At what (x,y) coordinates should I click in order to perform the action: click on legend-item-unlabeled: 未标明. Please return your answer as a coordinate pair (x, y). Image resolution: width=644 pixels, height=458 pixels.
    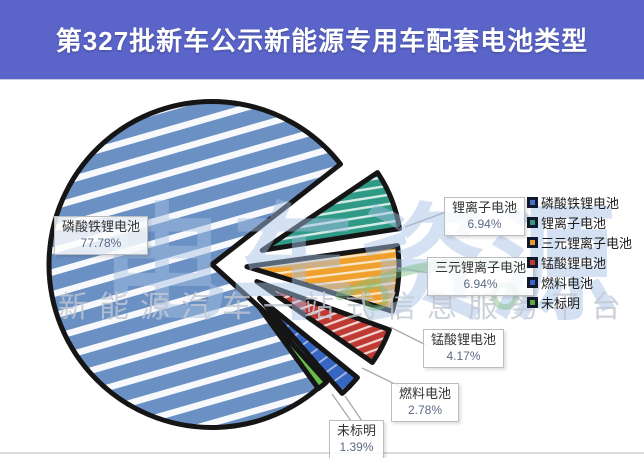
    Looking at the image, I should click on (579, 302).